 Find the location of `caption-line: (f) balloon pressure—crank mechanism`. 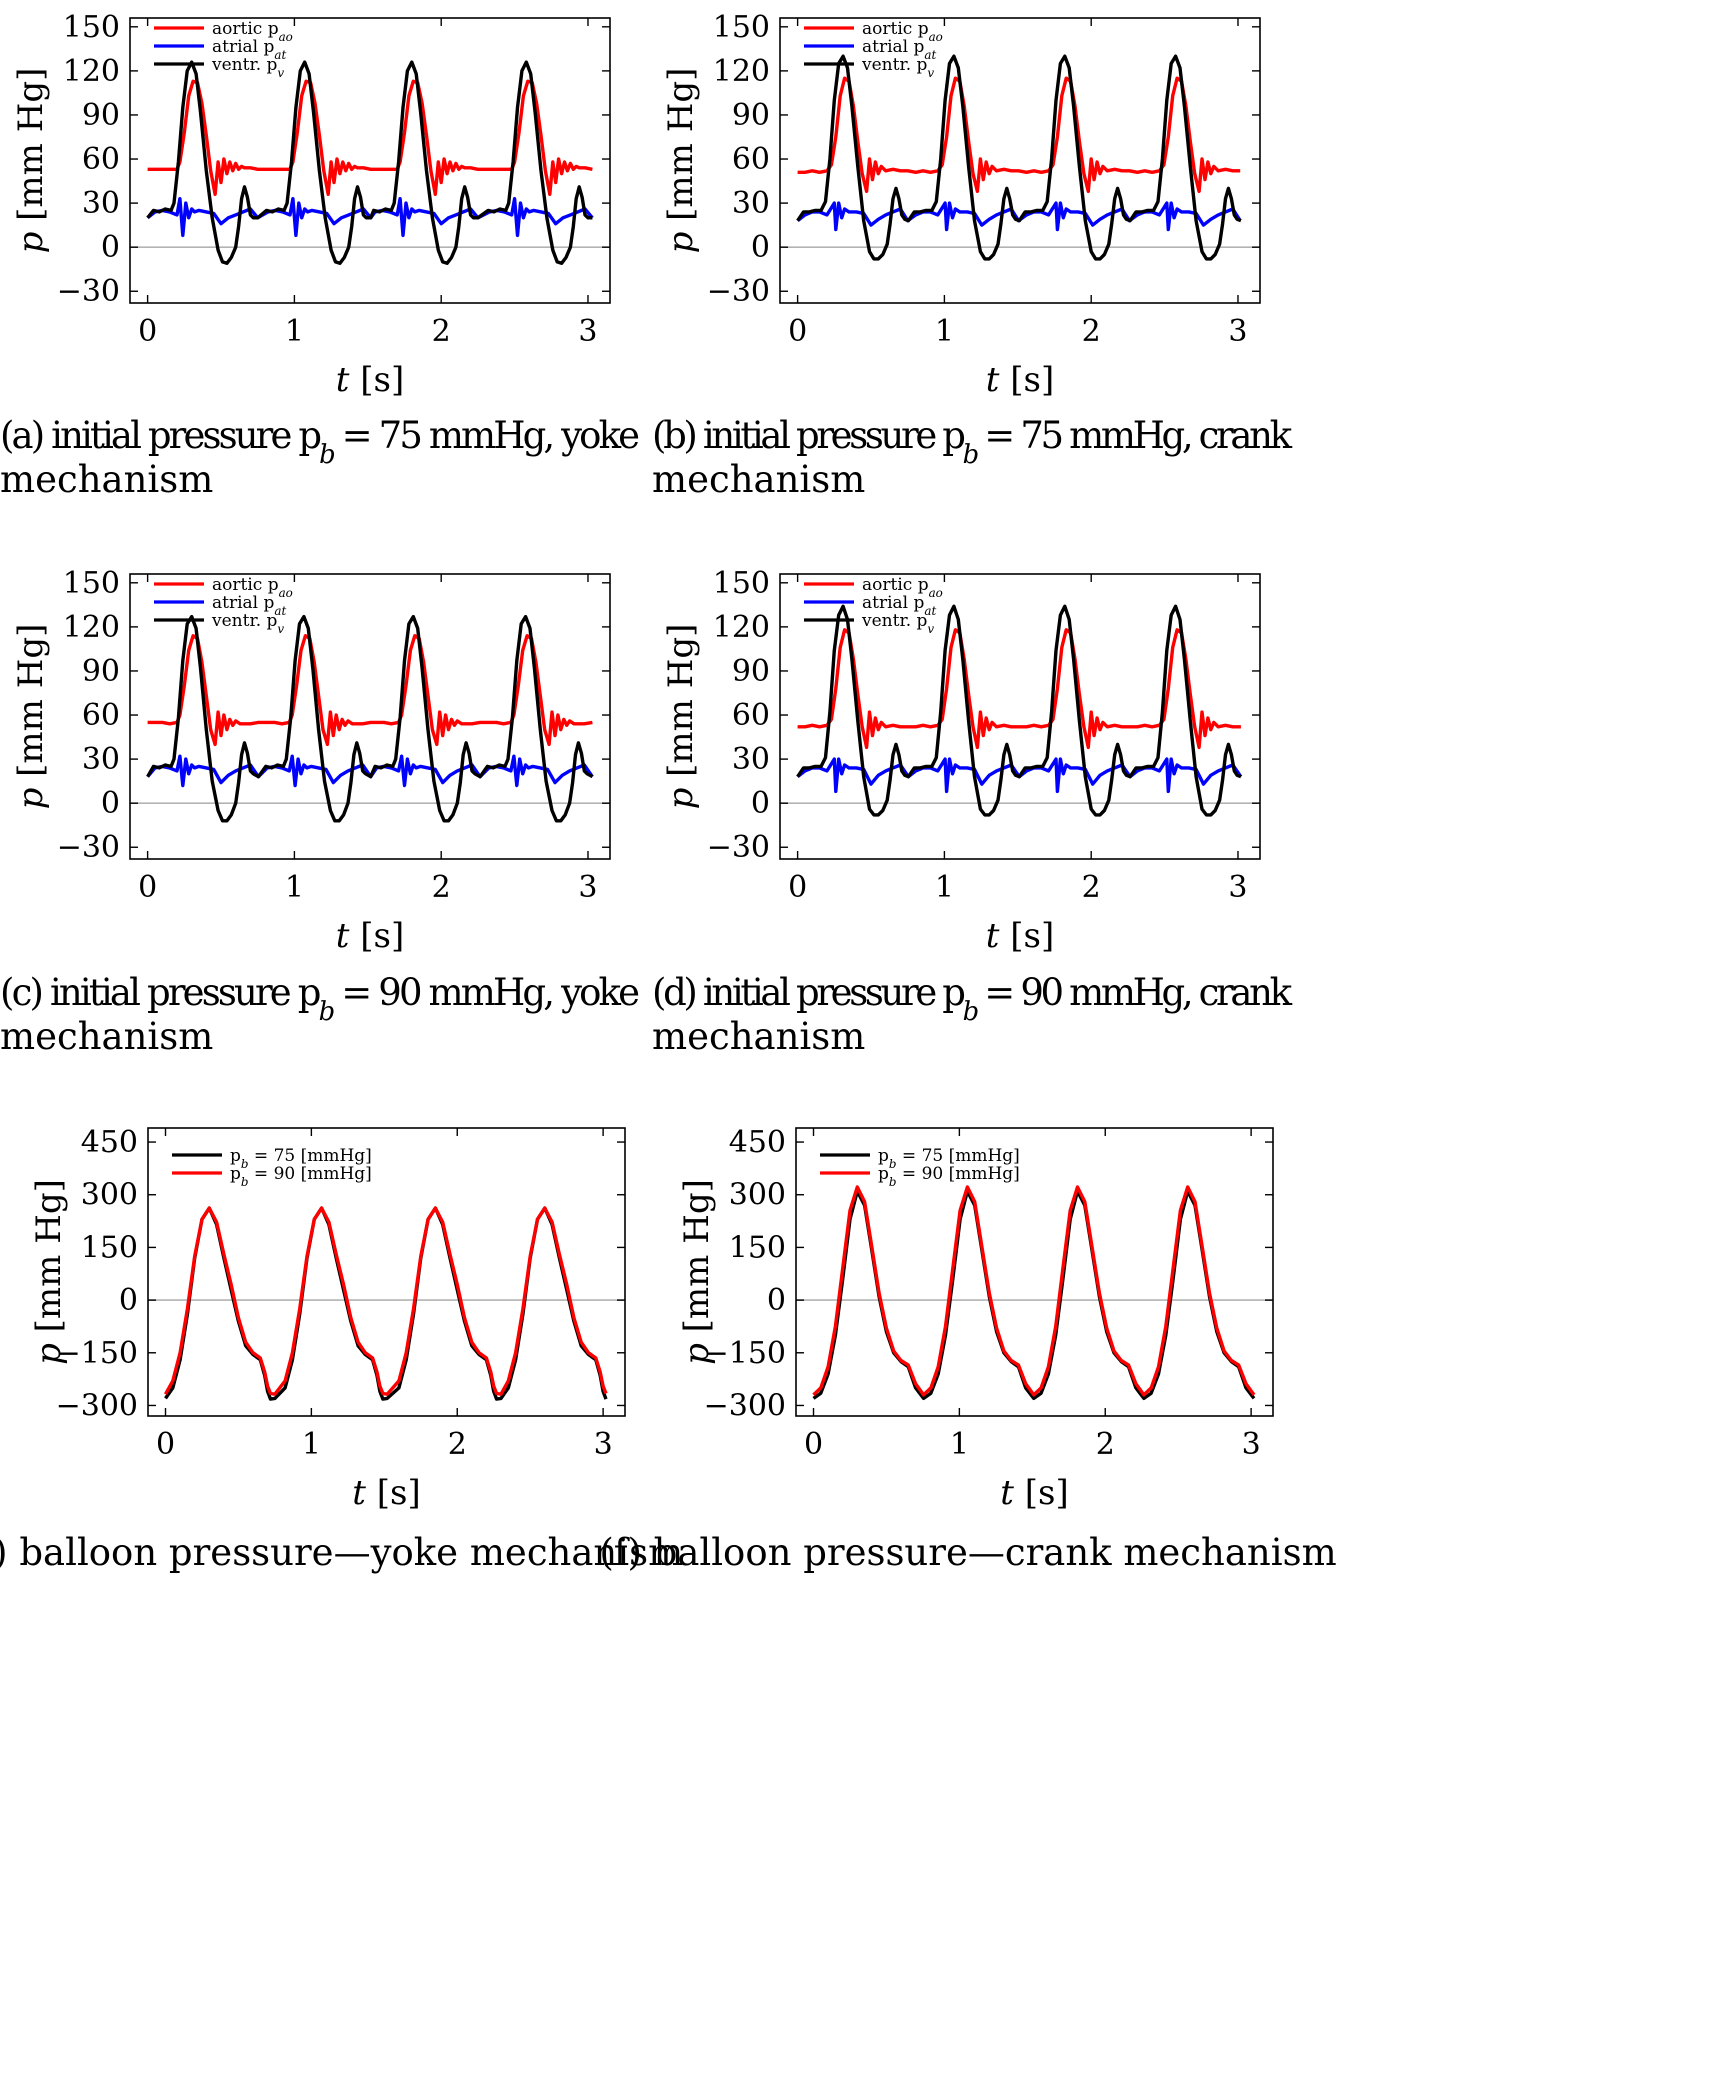

caption-line: (f) balloon pressure—crank mechanism is located at coordinates (967, 1552).